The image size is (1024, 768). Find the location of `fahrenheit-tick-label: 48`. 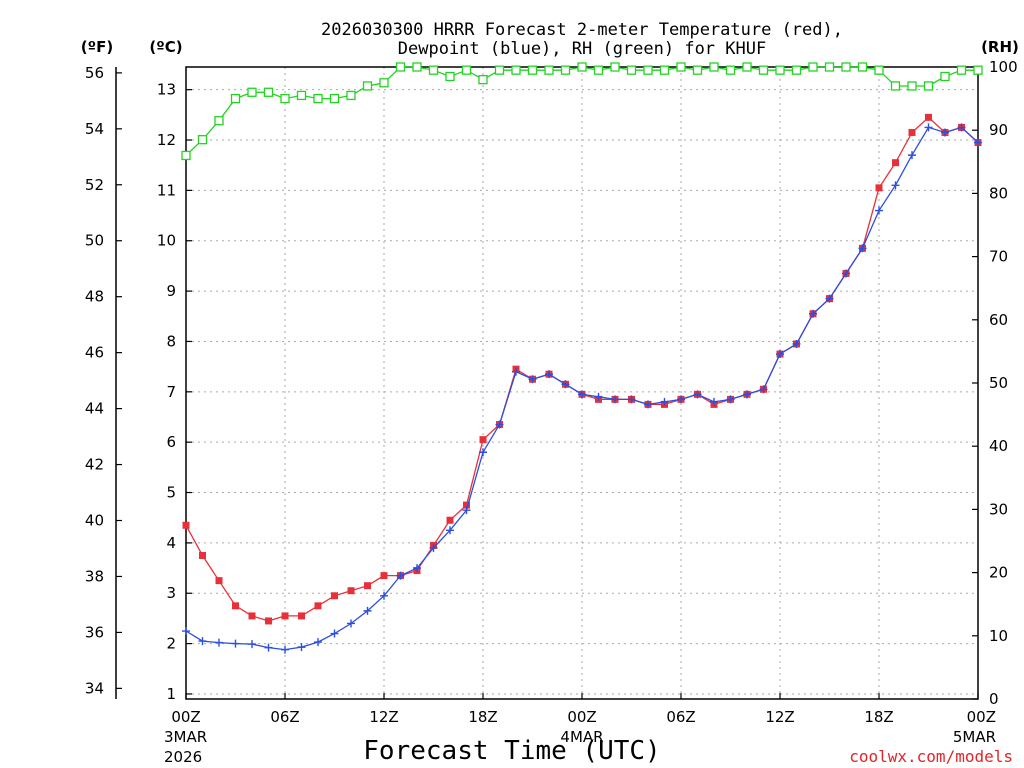

fahrenheit-tick-label: 48 is located at coordinates (94, 297).